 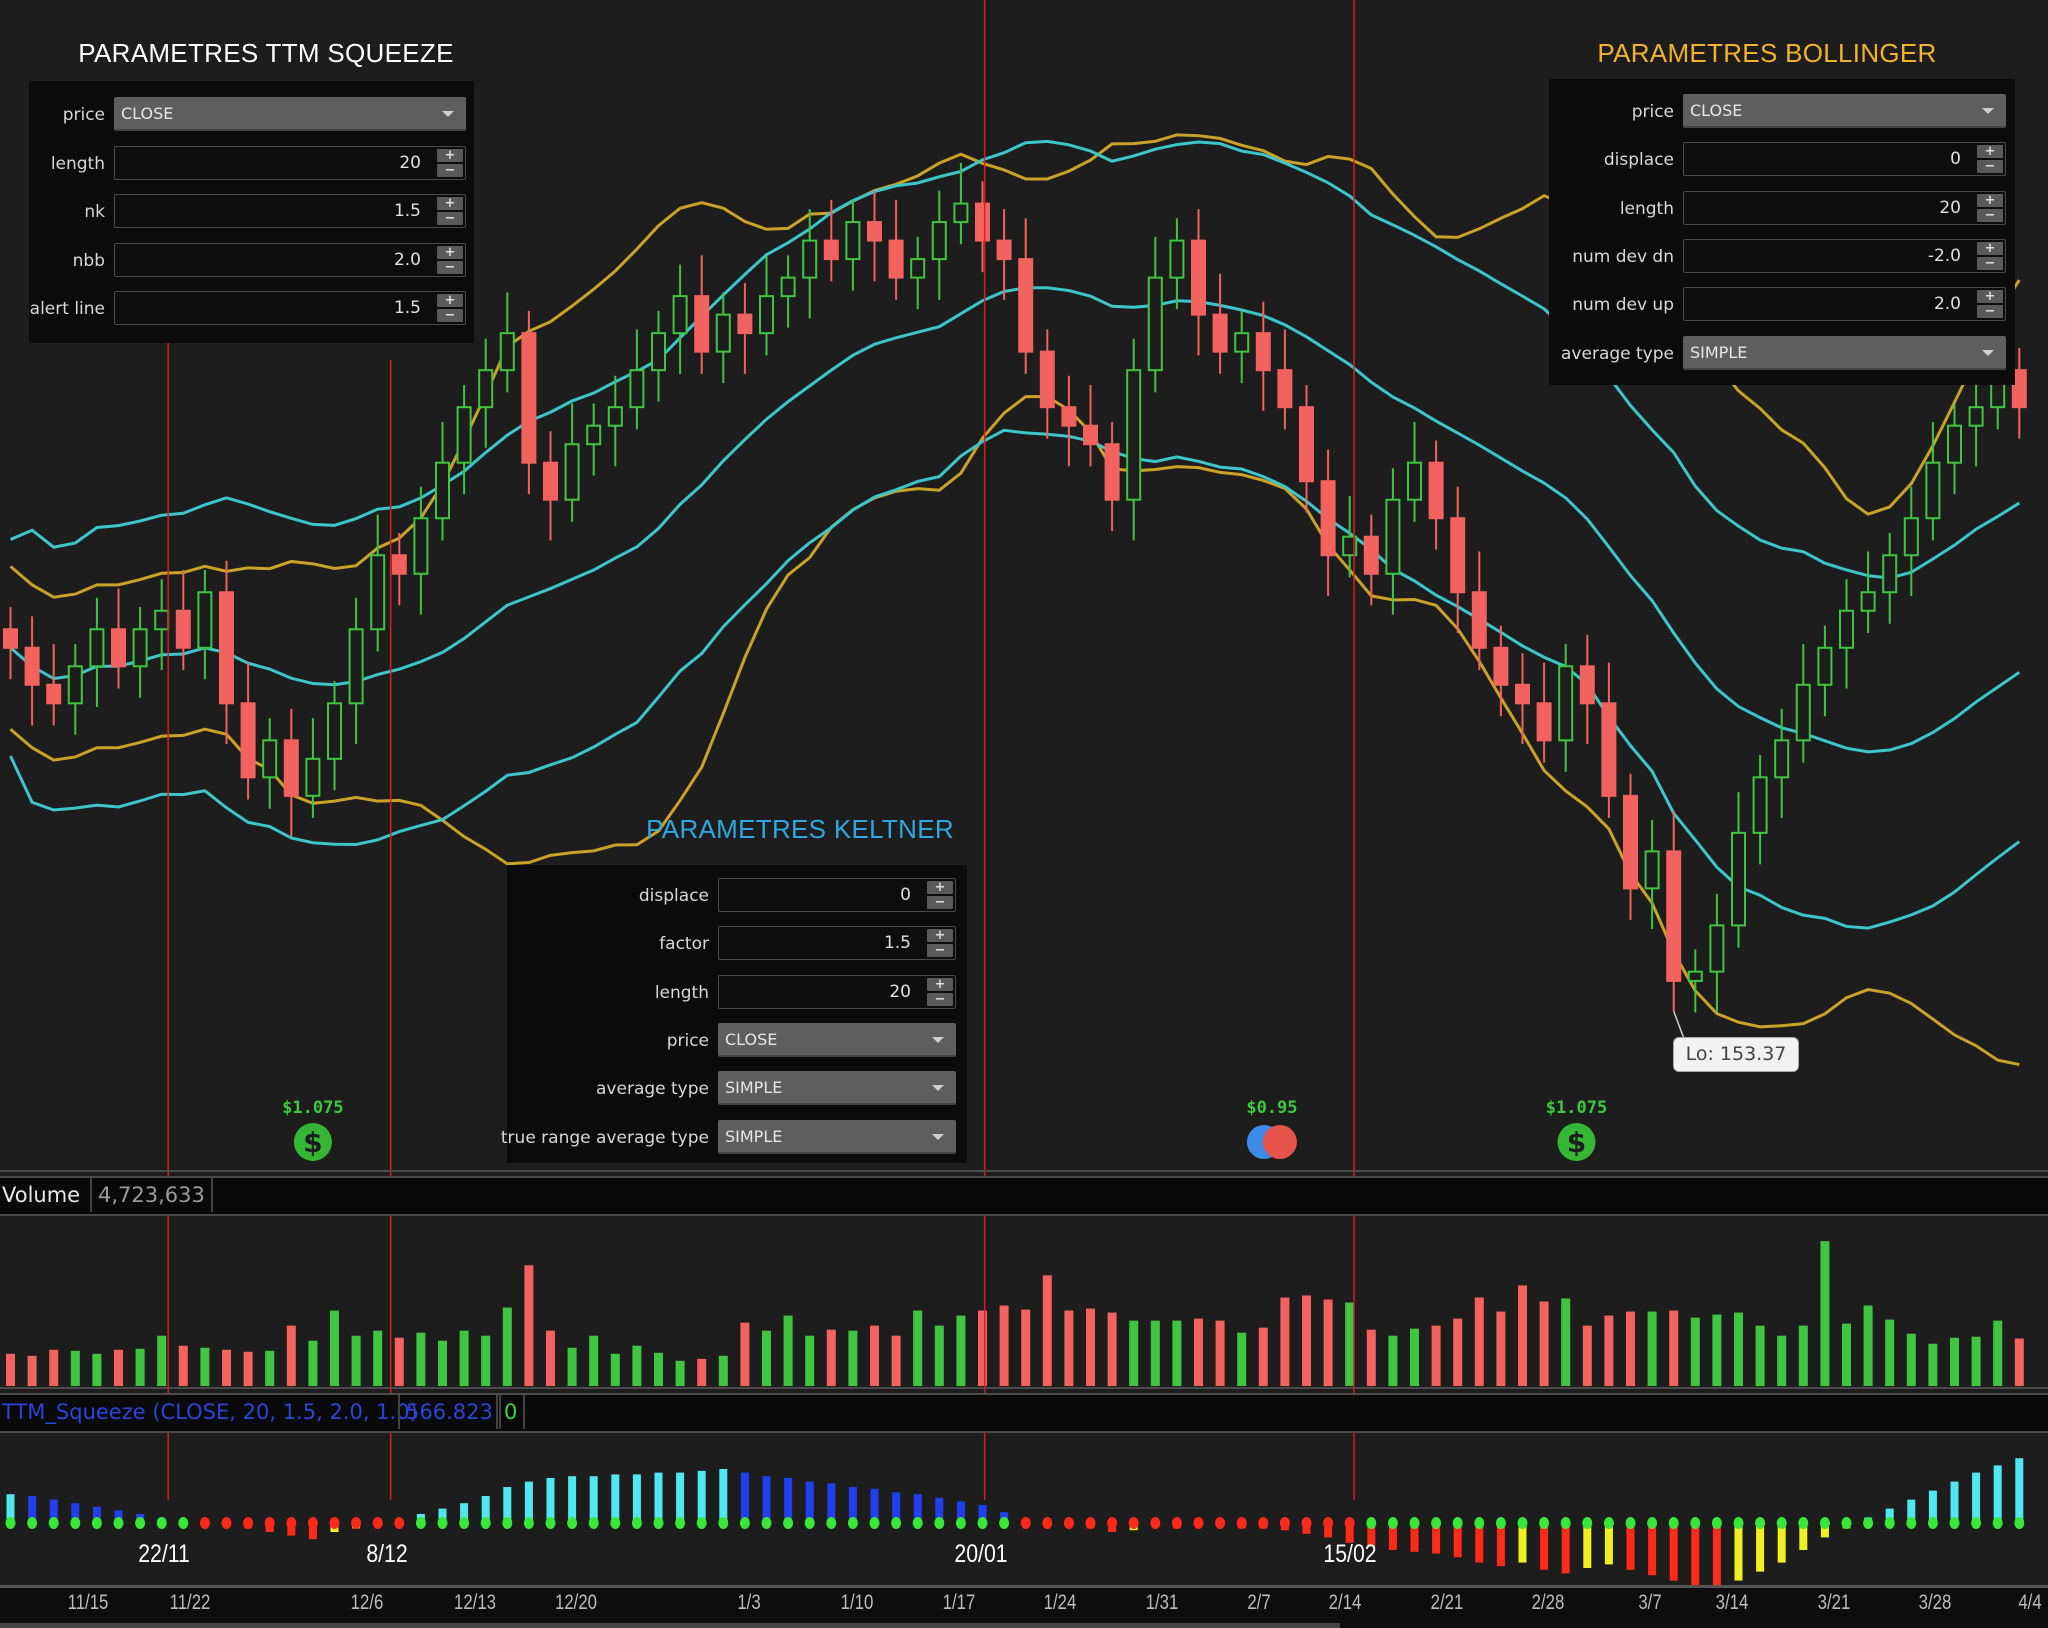 I want to click on param-select-true-range-average-type: SIMPLE, so click(x=837, y=1136).